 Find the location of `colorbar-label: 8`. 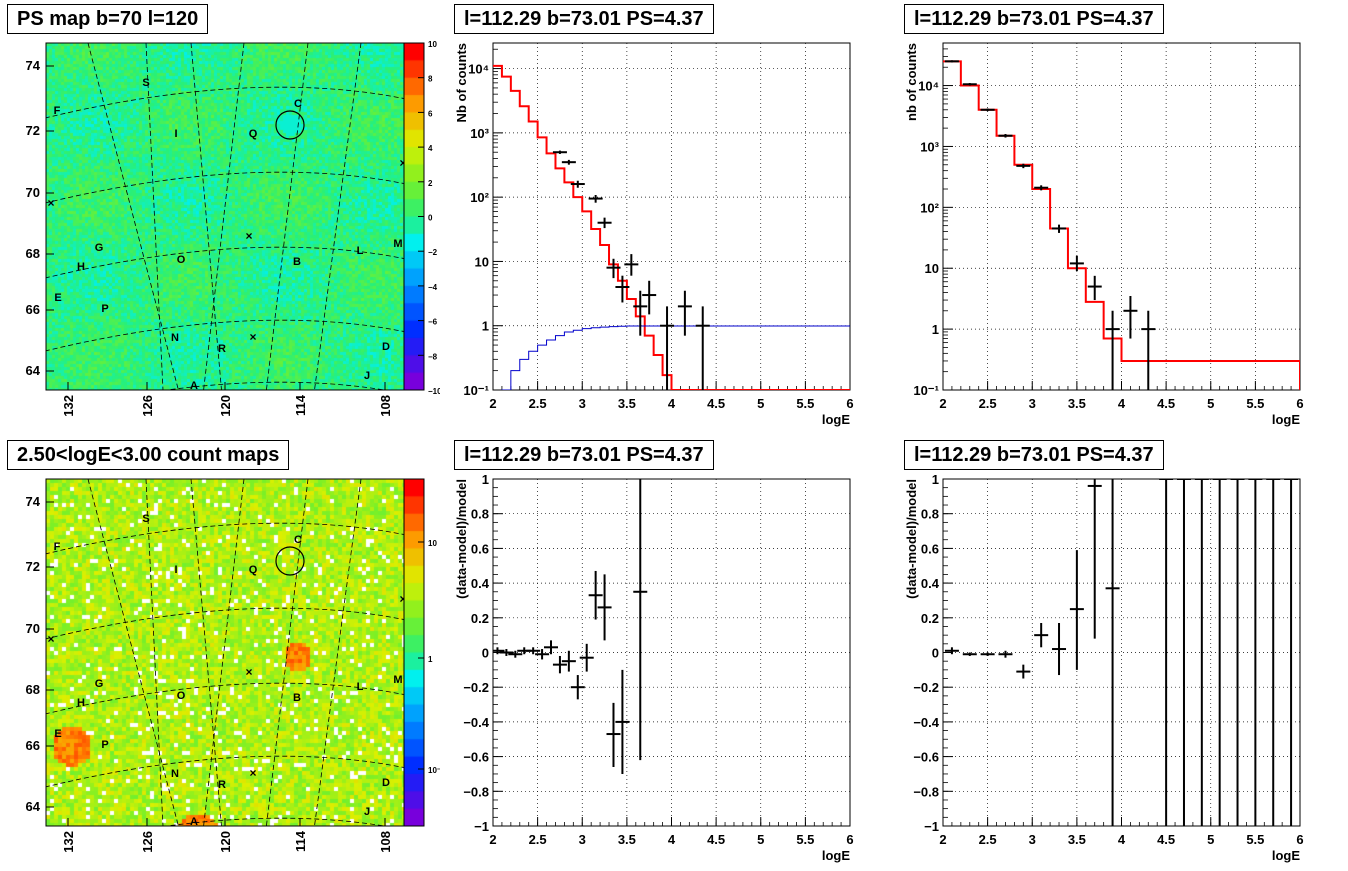

colorbar-label: 8 is located at coordinates (430, 79).